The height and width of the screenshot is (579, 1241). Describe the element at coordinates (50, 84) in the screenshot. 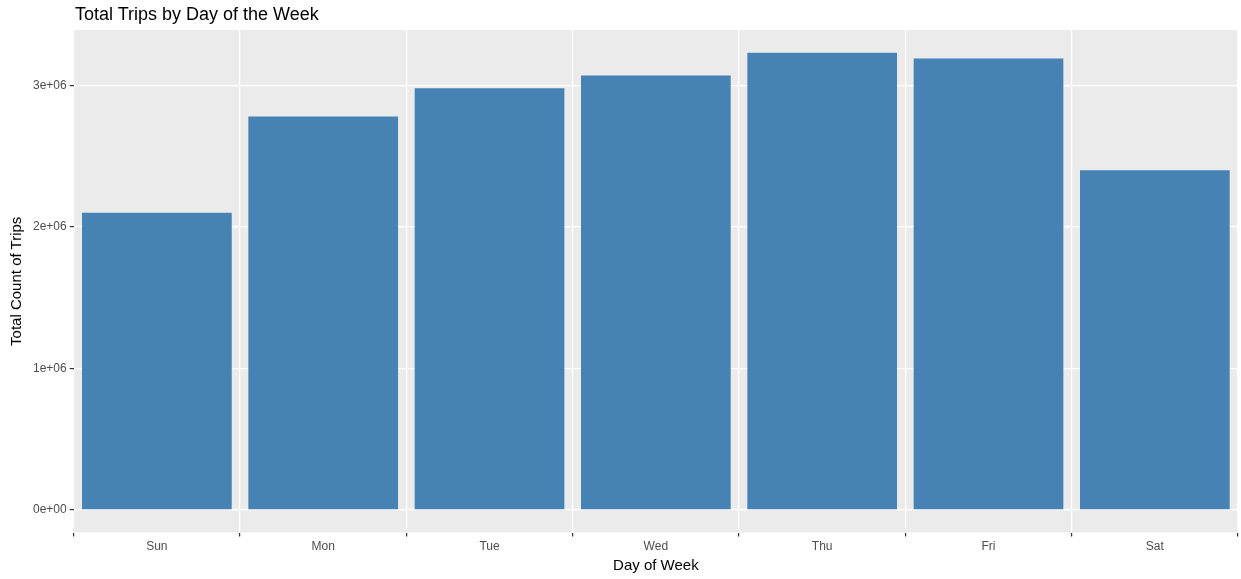

I see `y-tick-label: 3e+06` at that location.